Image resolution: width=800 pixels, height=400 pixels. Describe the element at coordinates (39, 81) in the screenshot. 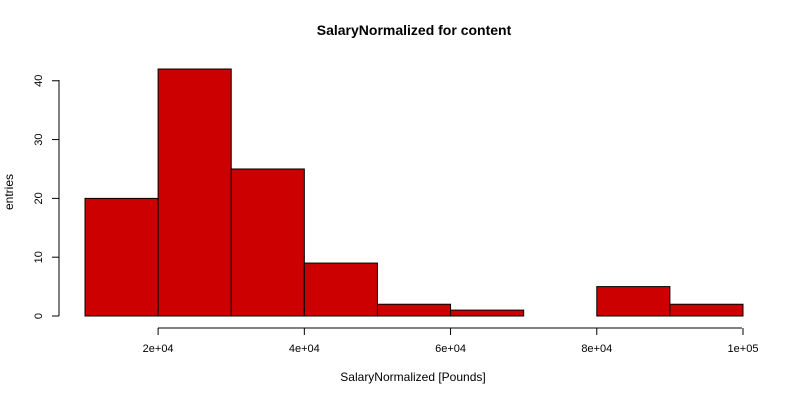

I see `y-tick-label: 40` at that location.